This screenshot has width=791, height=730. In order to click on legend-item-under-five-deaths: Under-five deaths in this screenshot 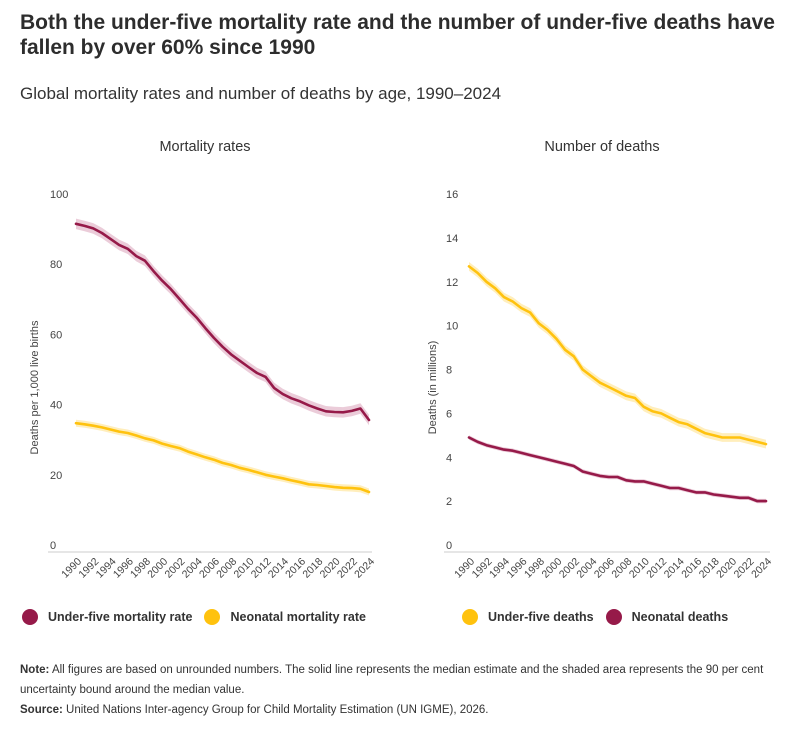, I will do `click(528, 617)`.